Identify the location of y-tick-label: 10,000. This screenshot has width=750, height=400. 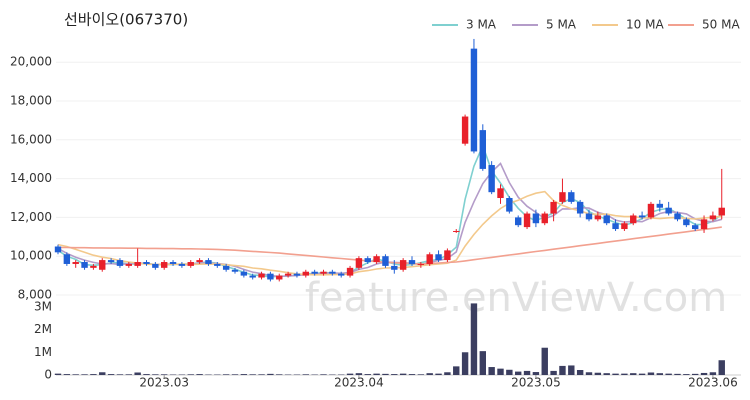
(31, 256).